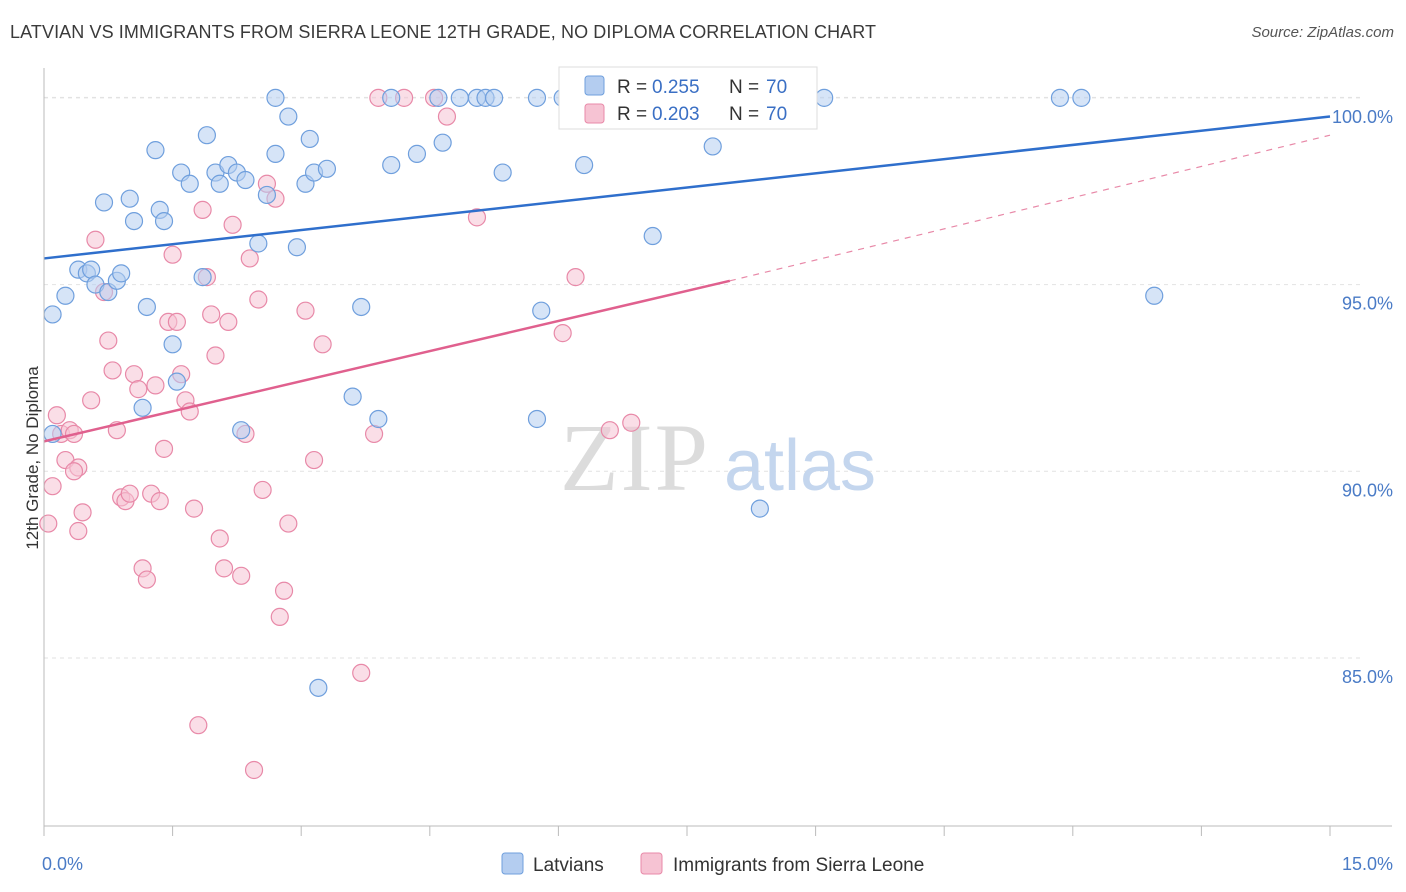  What do you see at coordinates (1322, 32) in the screenshot?
I see `source-label: Source: ZipAtlas.com` at bounding box center [1322, 32].